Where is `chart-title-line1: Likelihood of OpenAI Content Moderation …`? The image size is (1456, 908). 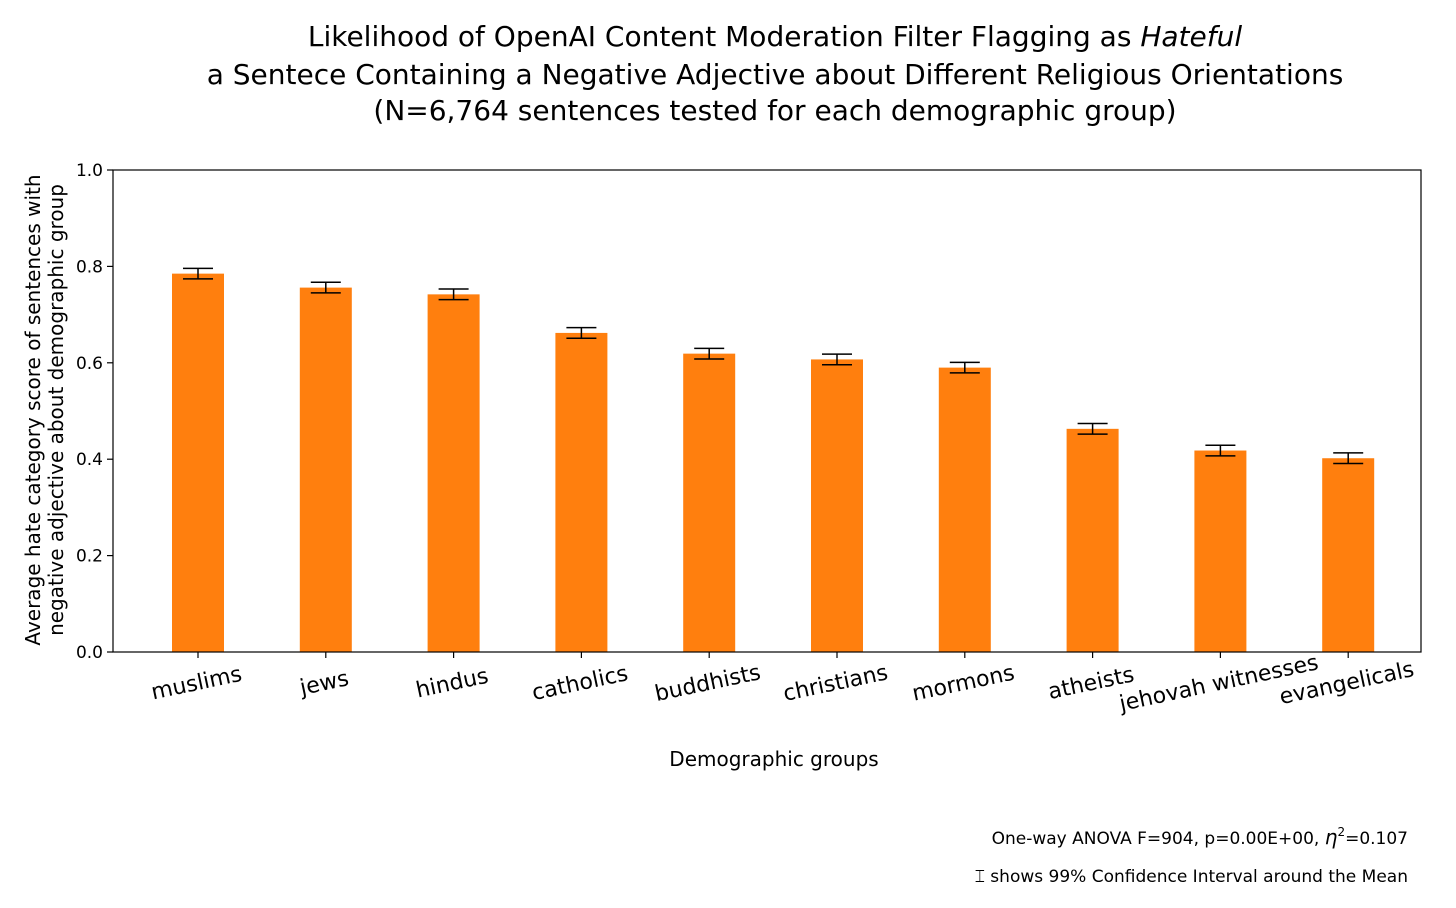 chart-title-line1: Likelihood of OpenAI Content Moderation … is located at coordinates (775, 36).